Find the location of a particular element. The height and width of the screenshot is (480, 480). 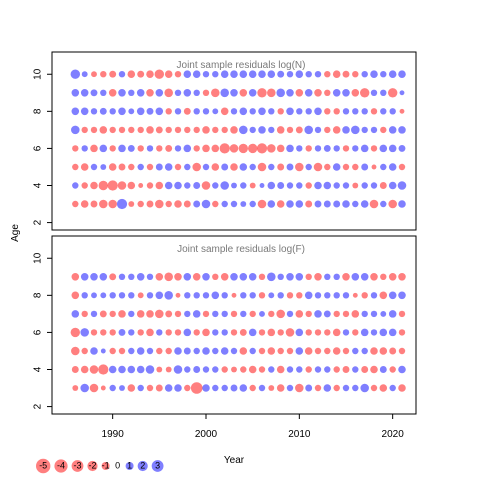

y-tick-label: 4 is located at coordinates (38, 185).